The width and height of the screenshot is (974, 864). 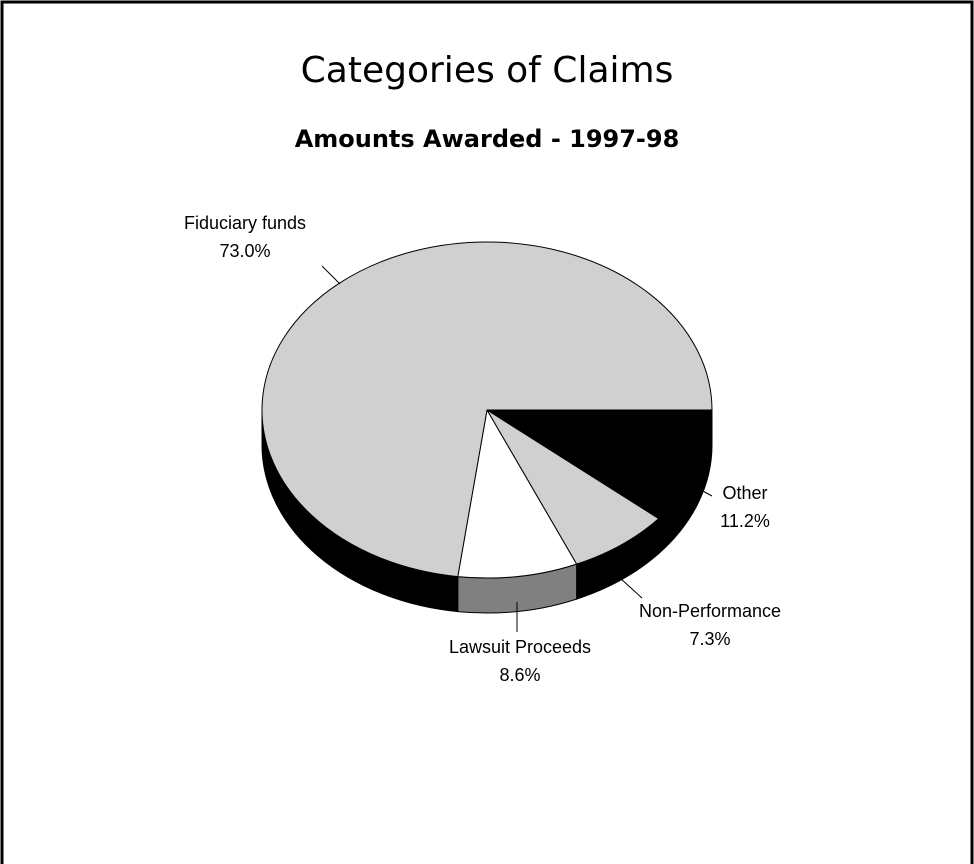 What do you see at coordinates (520, 647) in the screenshot?
I see `slice-label: Lawsuit Proceeds` at bounding box center [520, 647].